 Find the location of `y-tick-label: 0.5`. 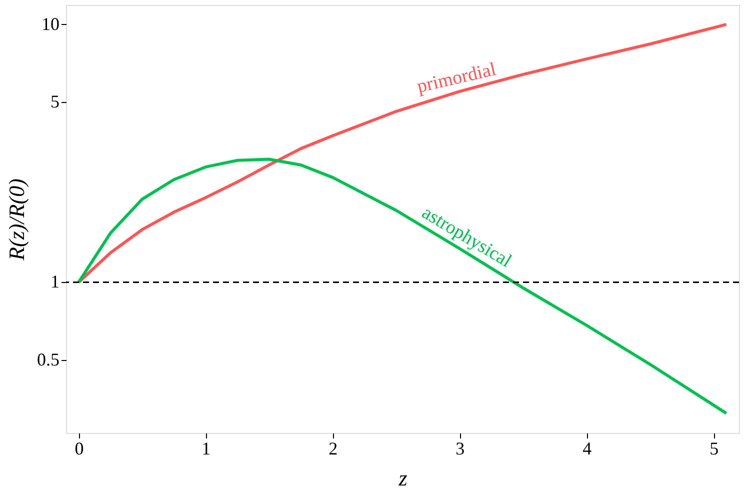

y-tick-label: 0.5 is located at coordinates (48, 359).